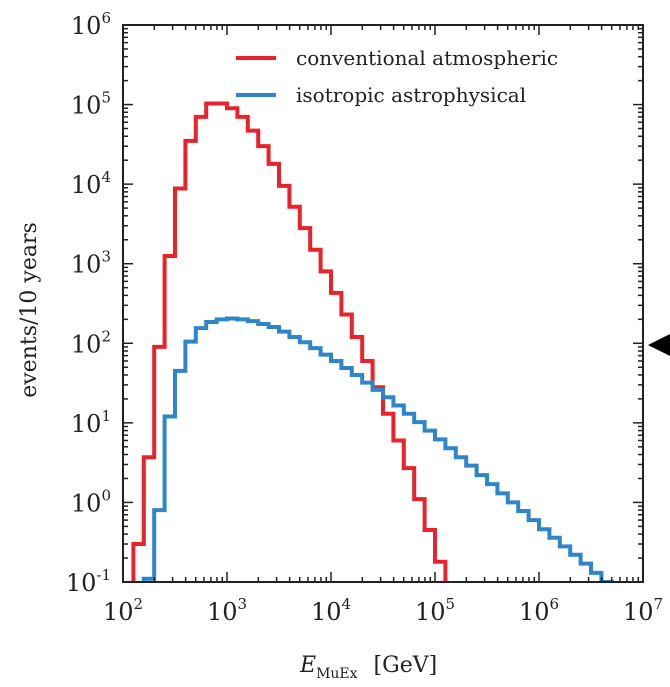 The width and height of the screenshot is (670, 687). I want to click on arrow-marker, so click(659, 345).